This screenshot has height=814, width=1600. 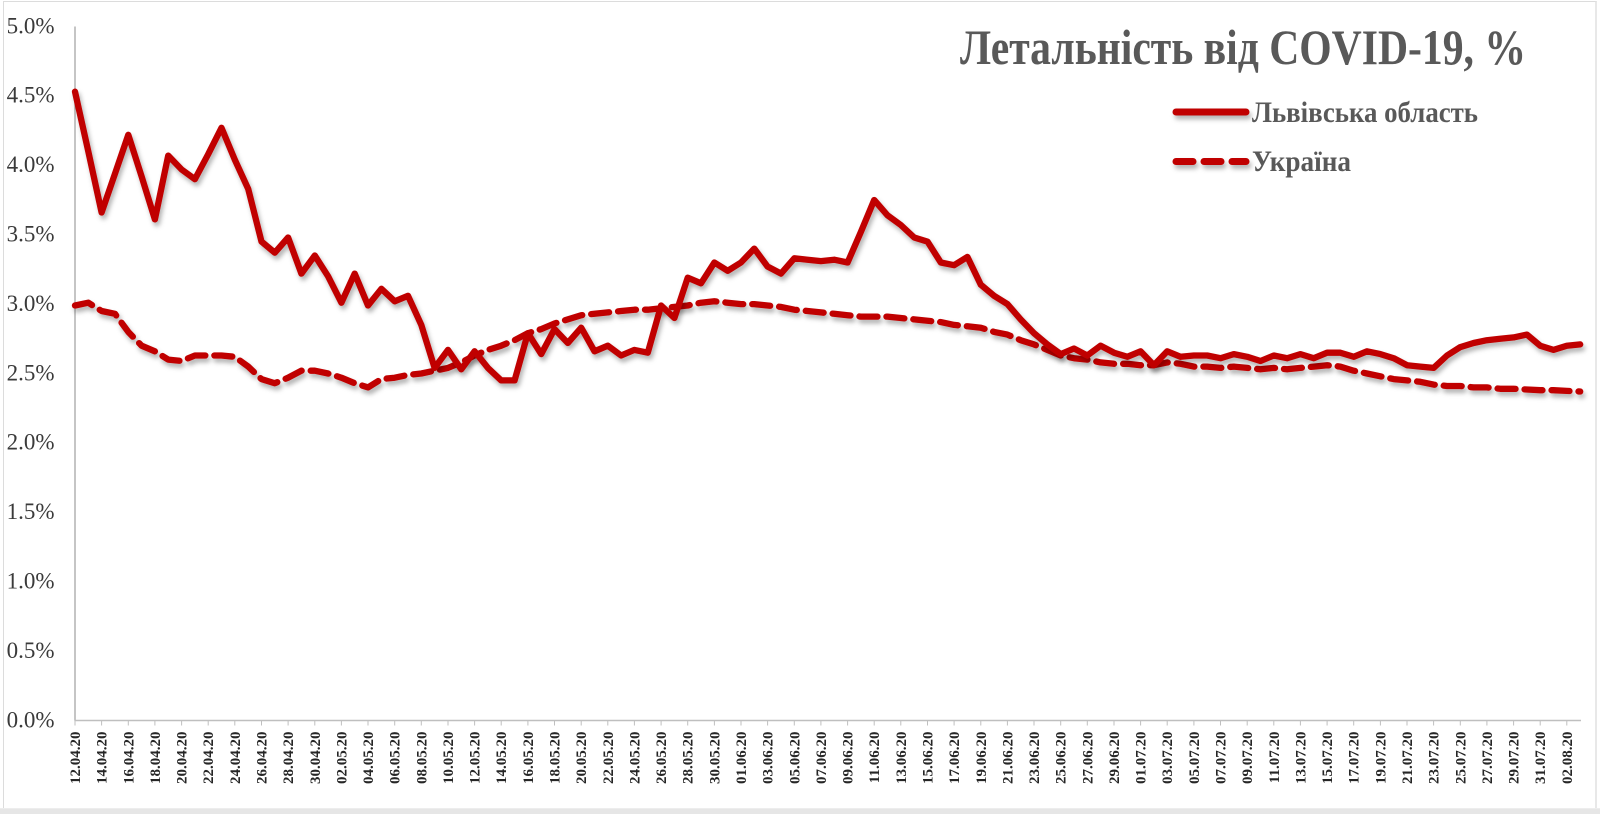 I want to click on svg-text: 0.5%, so click(x=31, y=650).